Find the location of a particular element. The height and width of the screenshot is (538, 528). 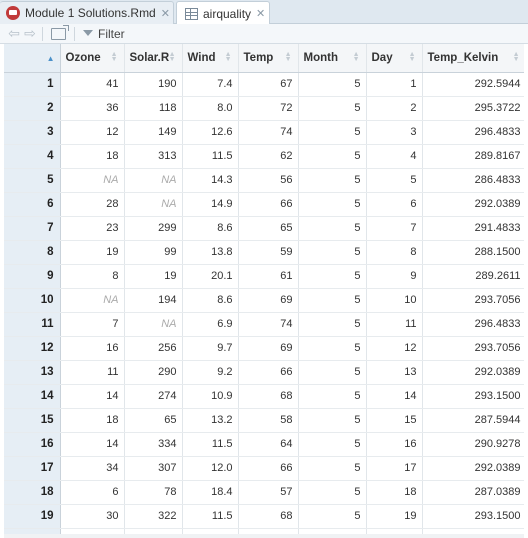

filter-icon is located at coordinates (88, 32).